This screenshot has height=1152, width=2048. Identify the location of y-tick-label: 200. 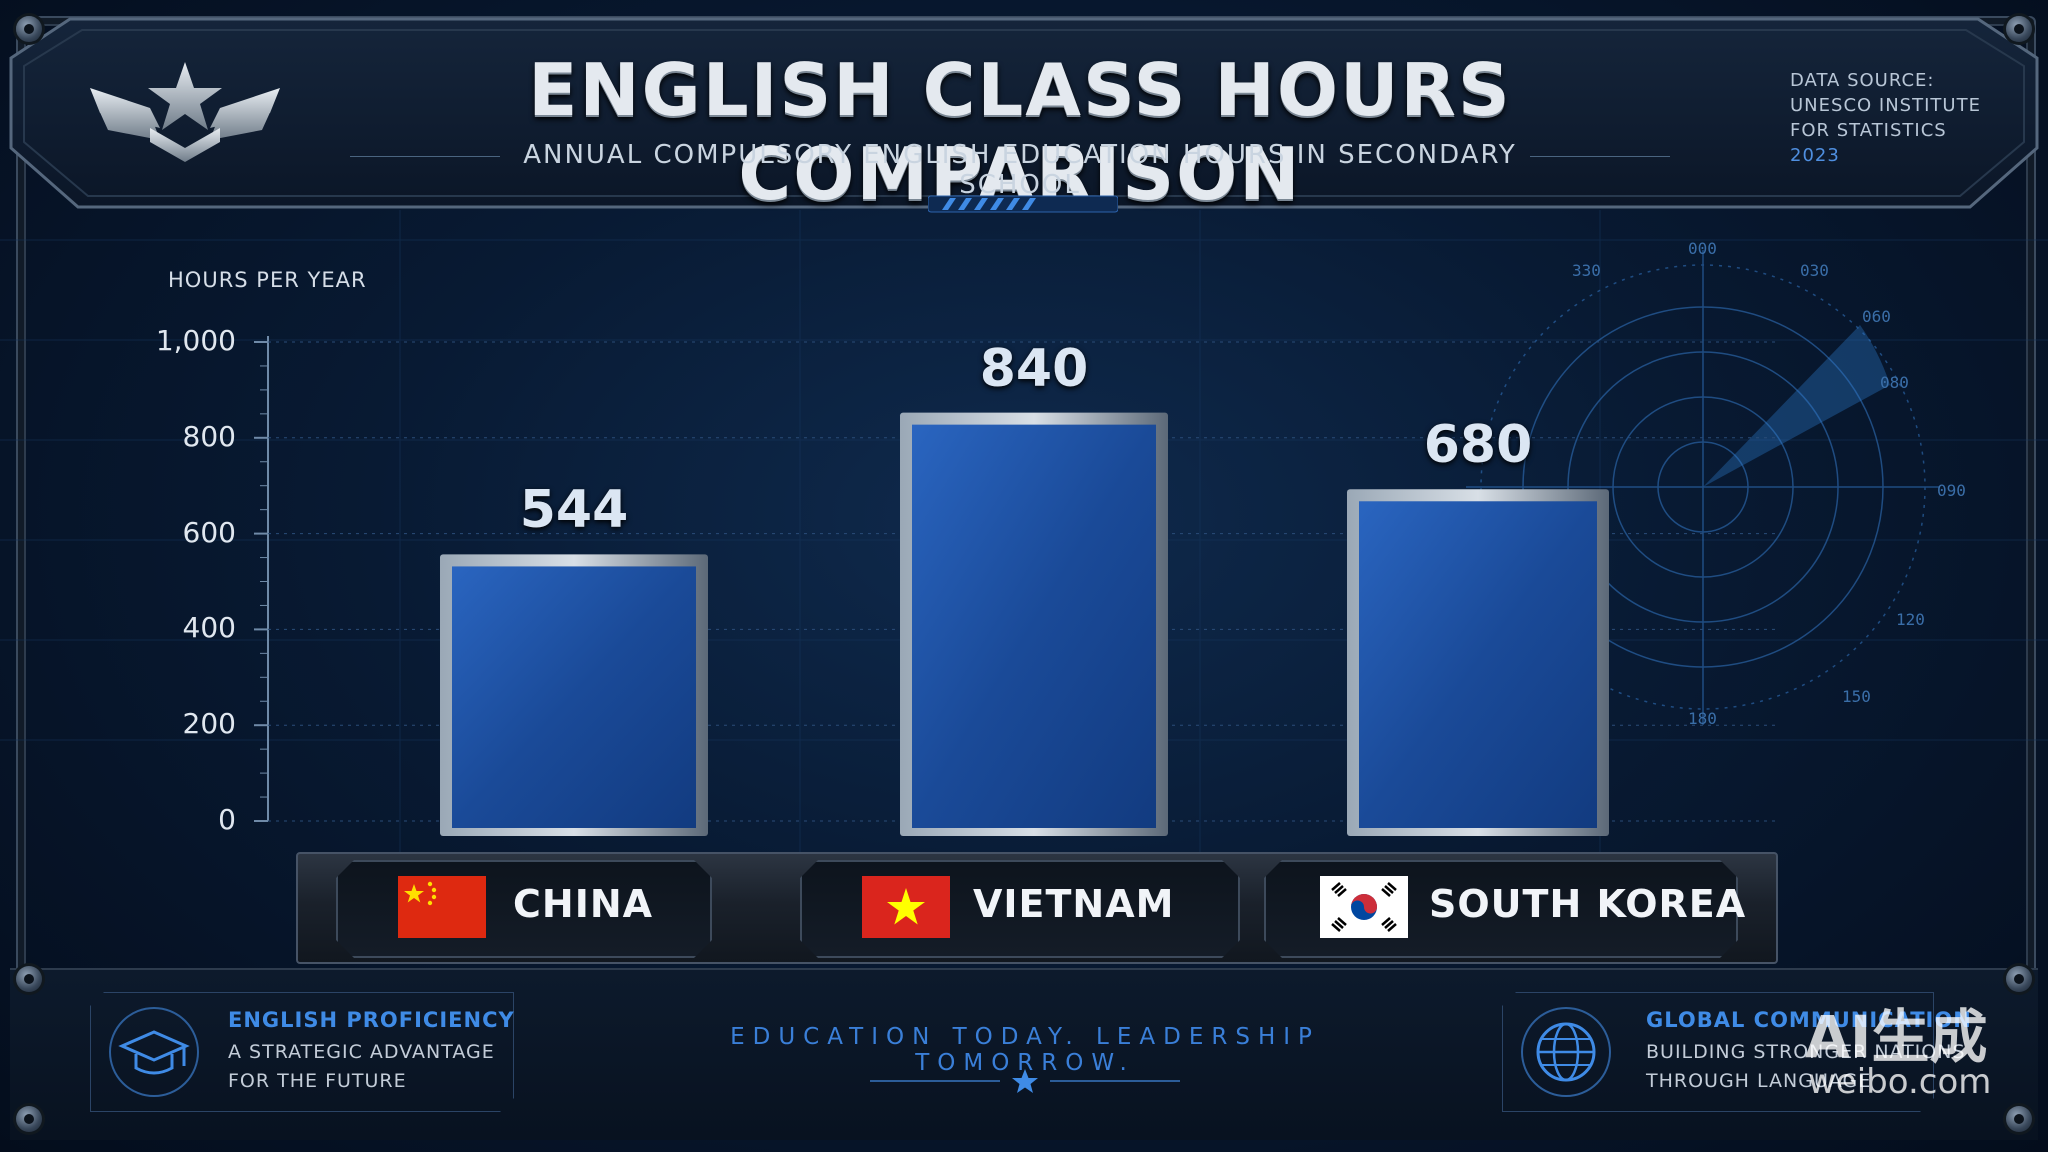
(209, 724).